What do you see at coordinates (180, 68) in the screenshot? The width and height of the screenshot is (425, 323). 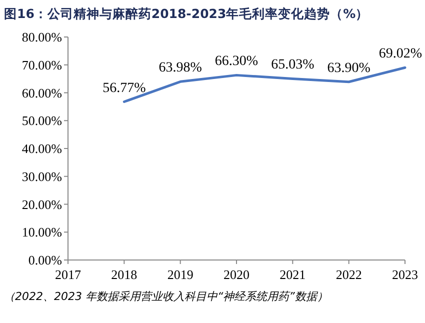 I see `data-label: 63.98%` at bounding box center [180, 68].